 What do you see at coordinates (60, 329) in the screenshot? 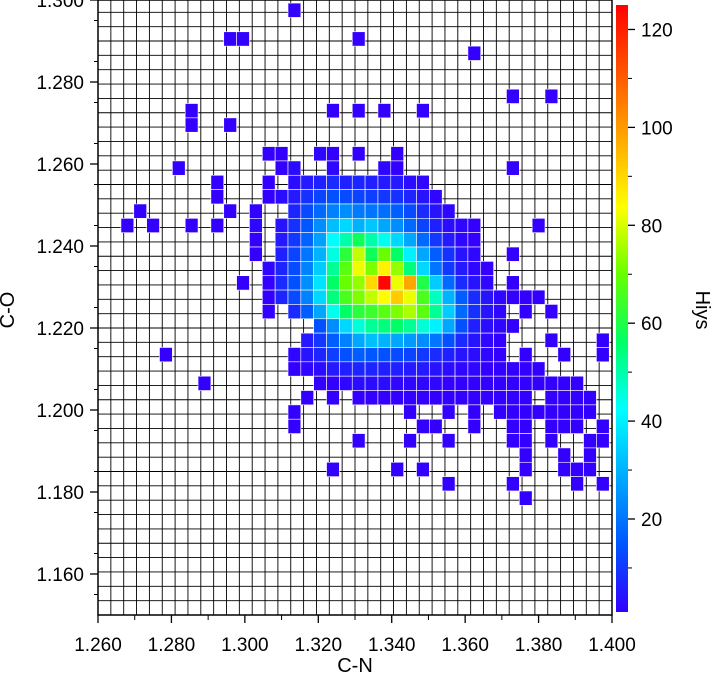
I see `y-tick-label: 1.220` at bounding box center [60, 329].